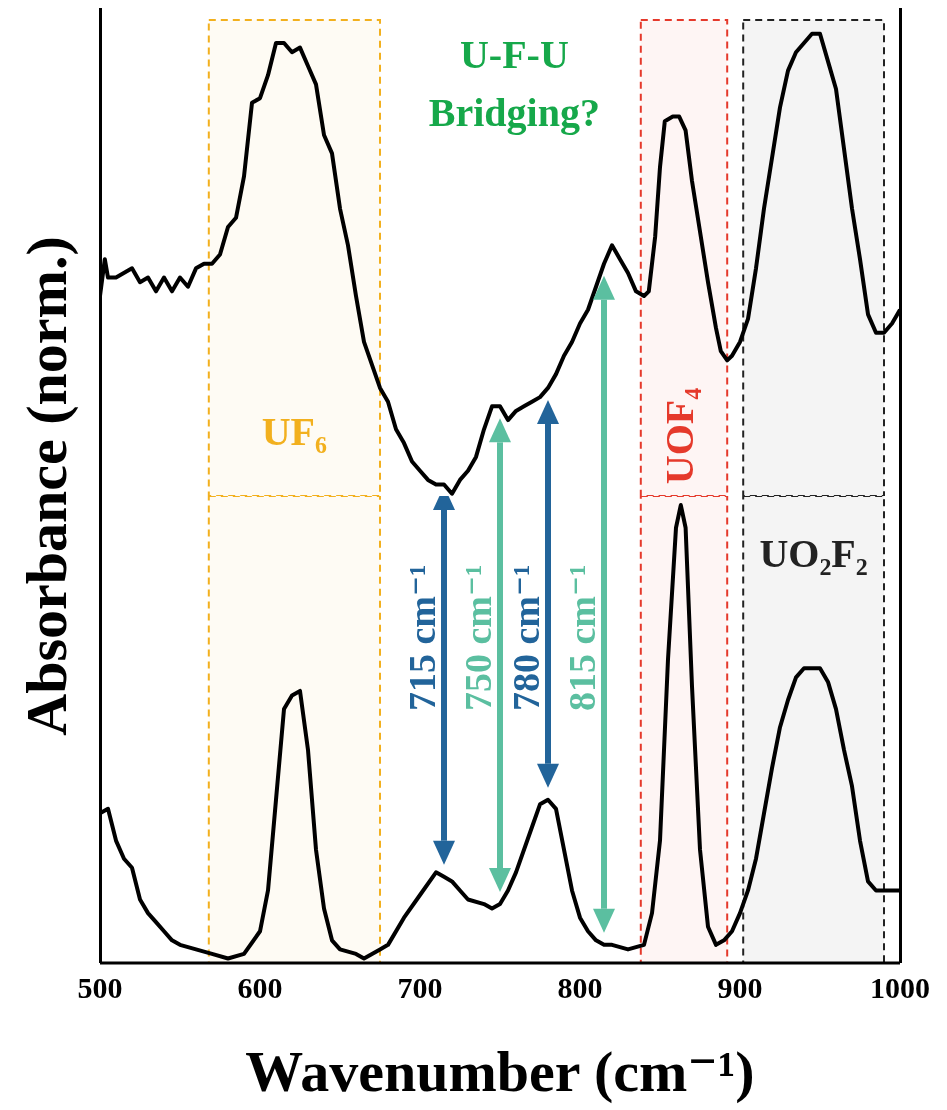 The image size is (947, 1110). Describe the element at coordinates (680, 436) in the screenshot. I see `band-label: UOF₄` at that location.